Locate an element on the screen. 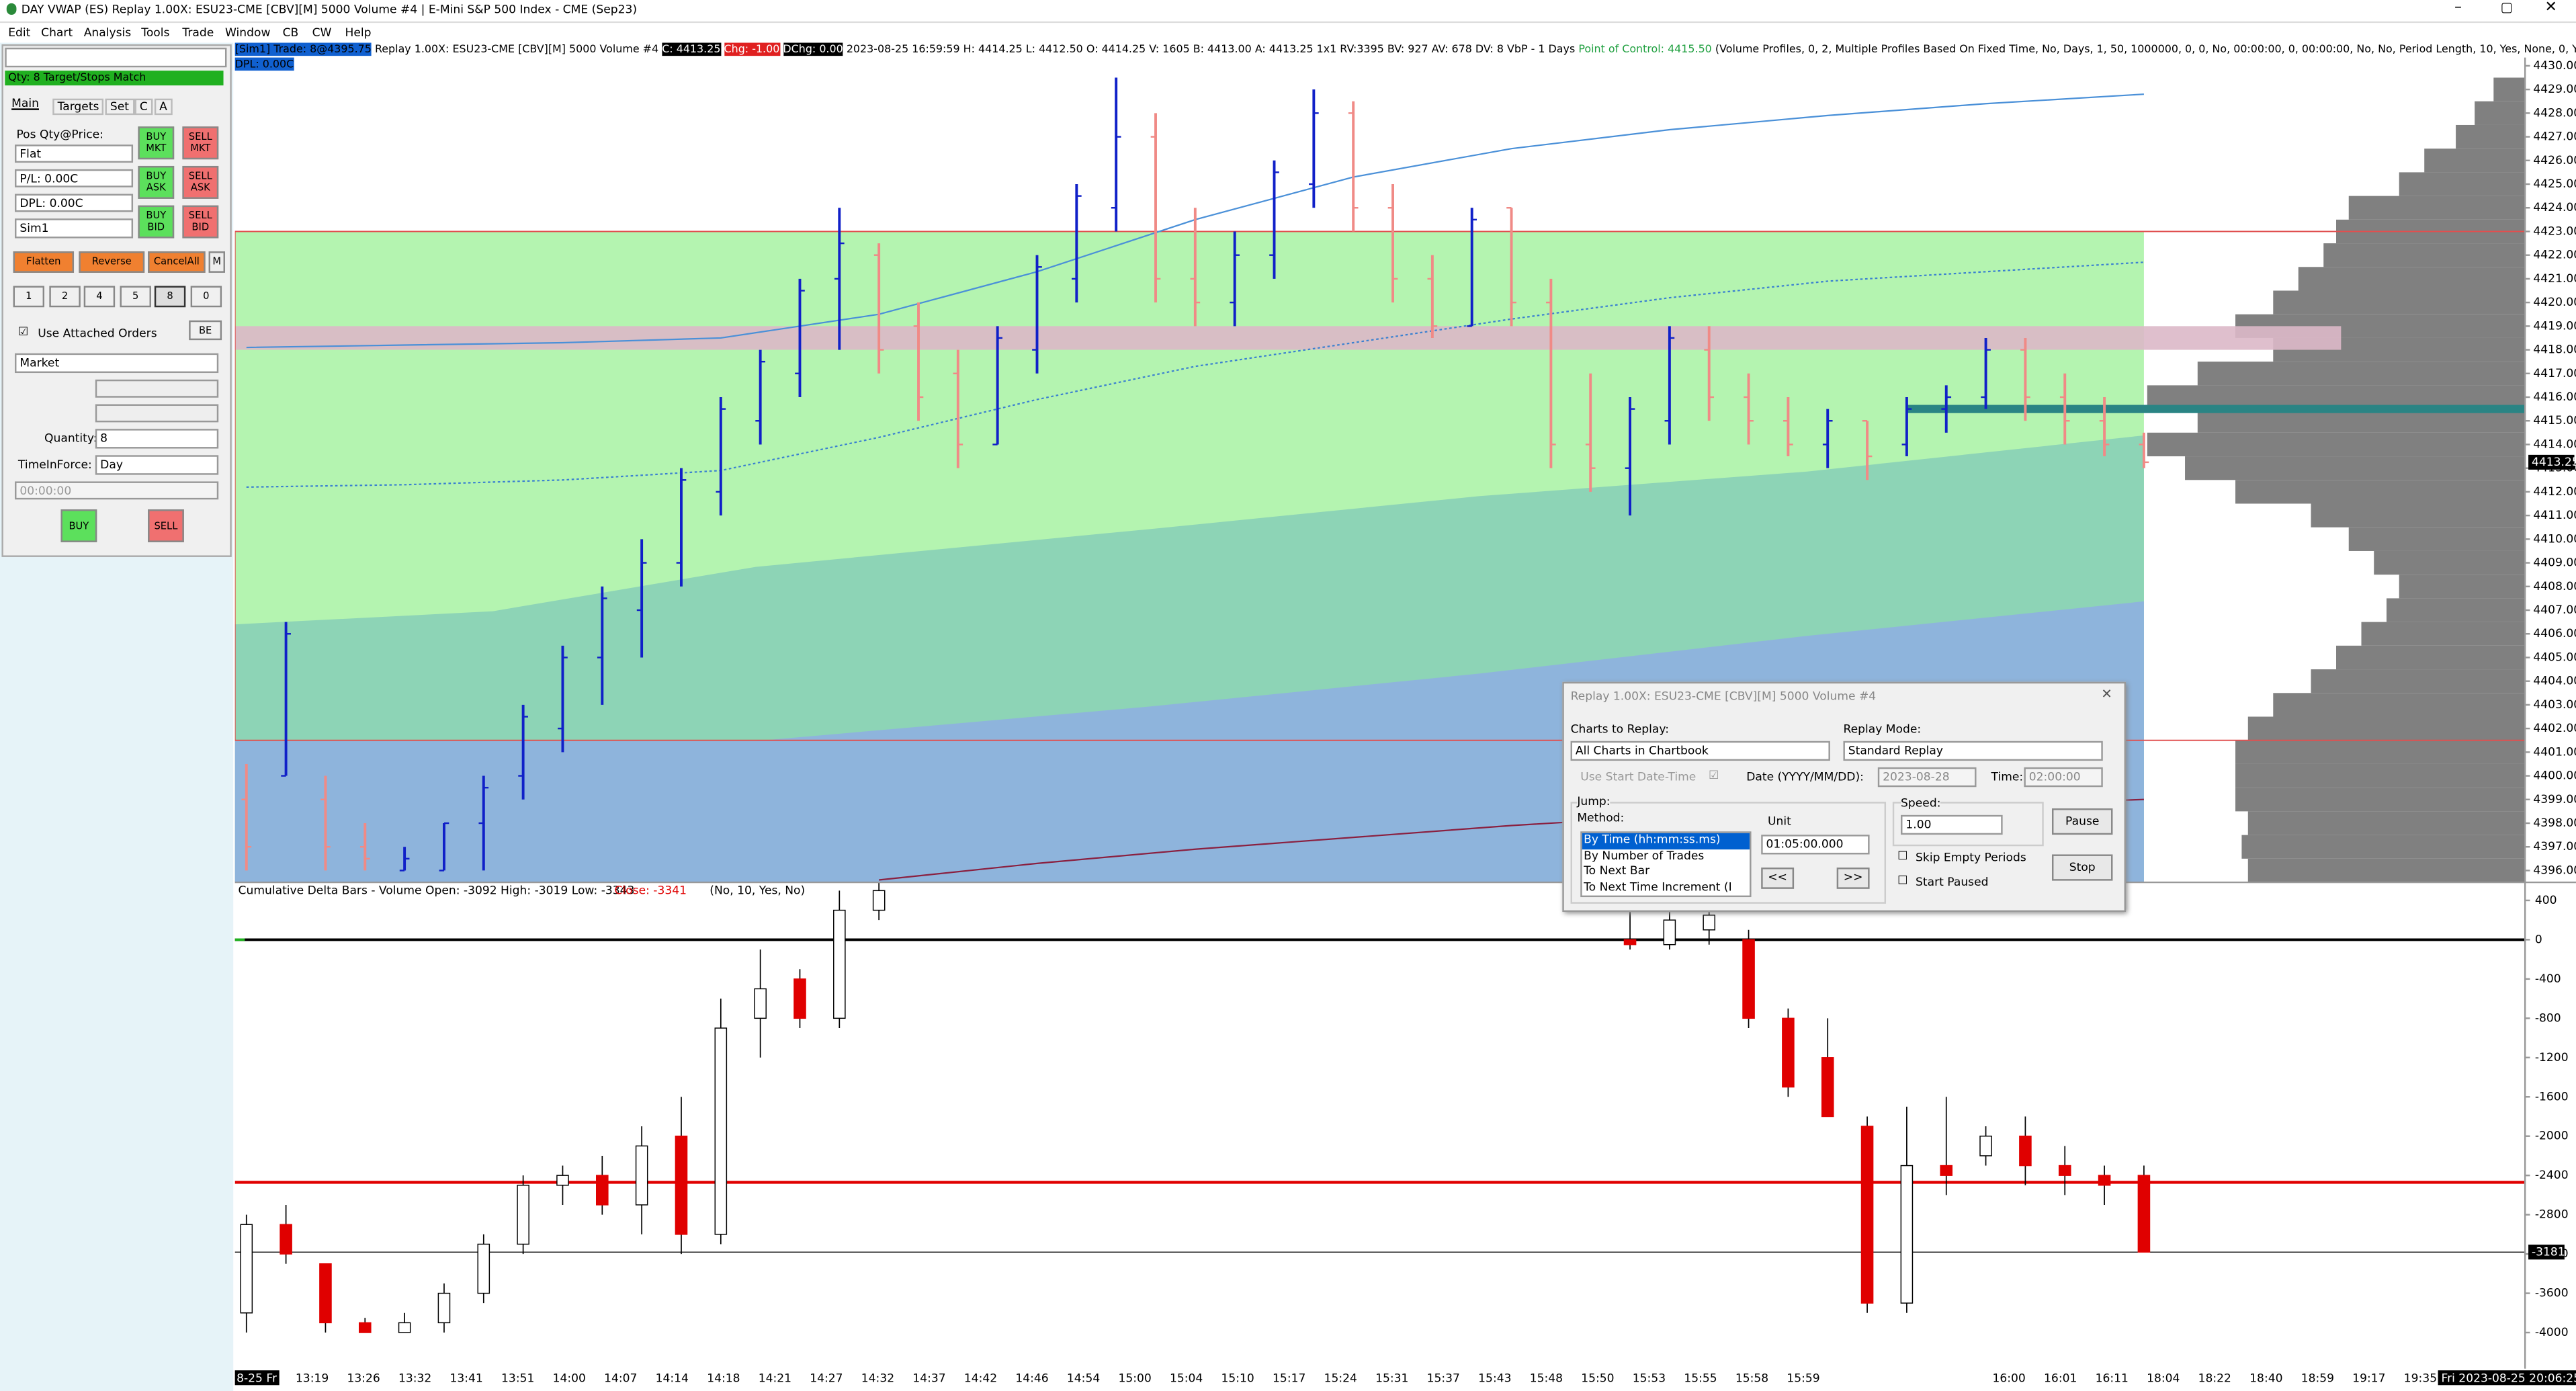  method-option: To Next Time Increment (I is located at coordinates (1658, 886).